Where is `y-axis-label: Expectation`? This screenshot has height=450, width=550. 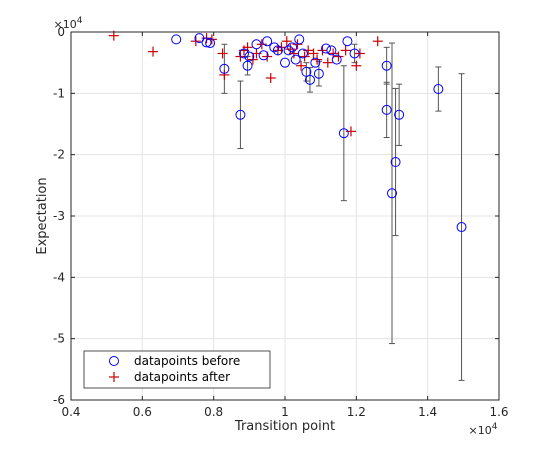
y-axis-label: Expectation is located at coordinates (42, 215).